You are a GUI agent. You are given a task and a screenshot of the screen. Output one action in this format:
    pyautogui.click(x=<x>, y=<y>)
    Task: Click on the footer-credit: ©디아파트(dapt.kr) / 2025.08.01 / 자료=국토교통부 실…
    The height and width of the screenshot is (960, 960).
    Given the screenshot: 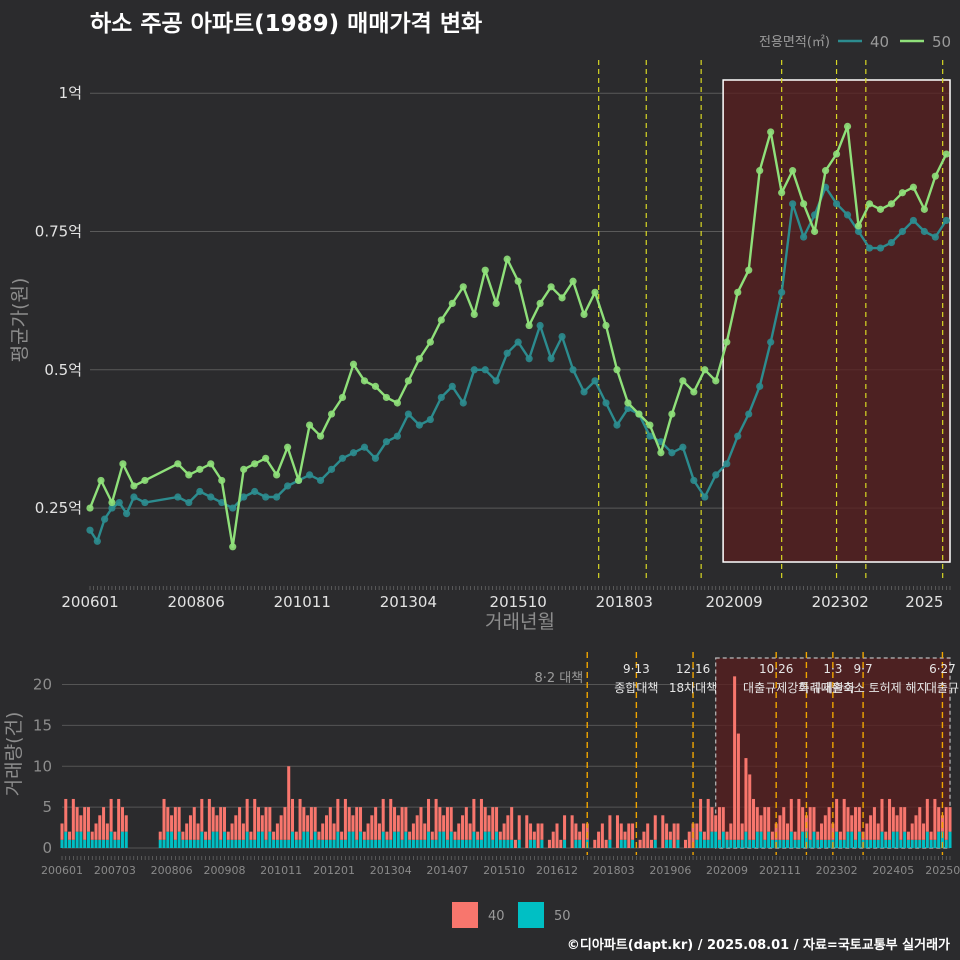 What is the action you would take?
    pyautogui.click(x=758, y=945)
    